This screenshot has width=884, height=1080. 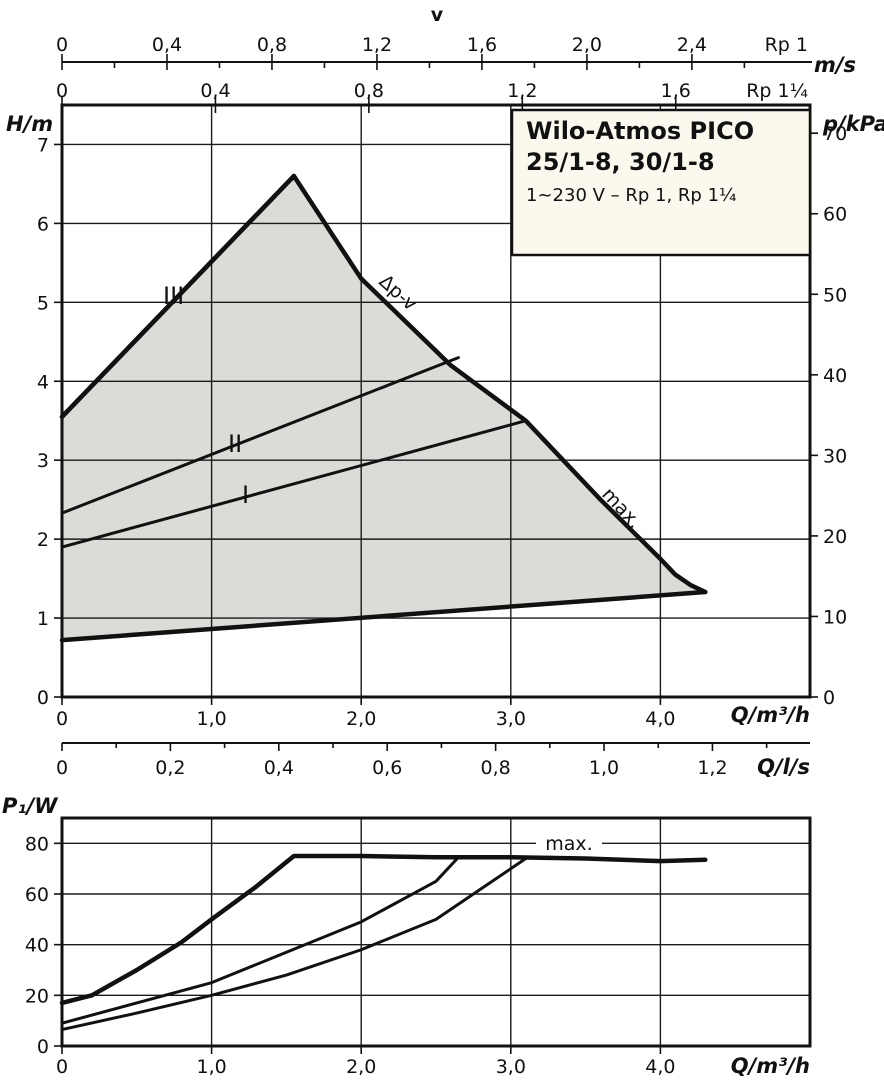 What do you see at coordinates (777, 91) in the screenshot?
I see `velocity-axis-rp114-label: Rp 1¼` at bounding box center [777, 91].